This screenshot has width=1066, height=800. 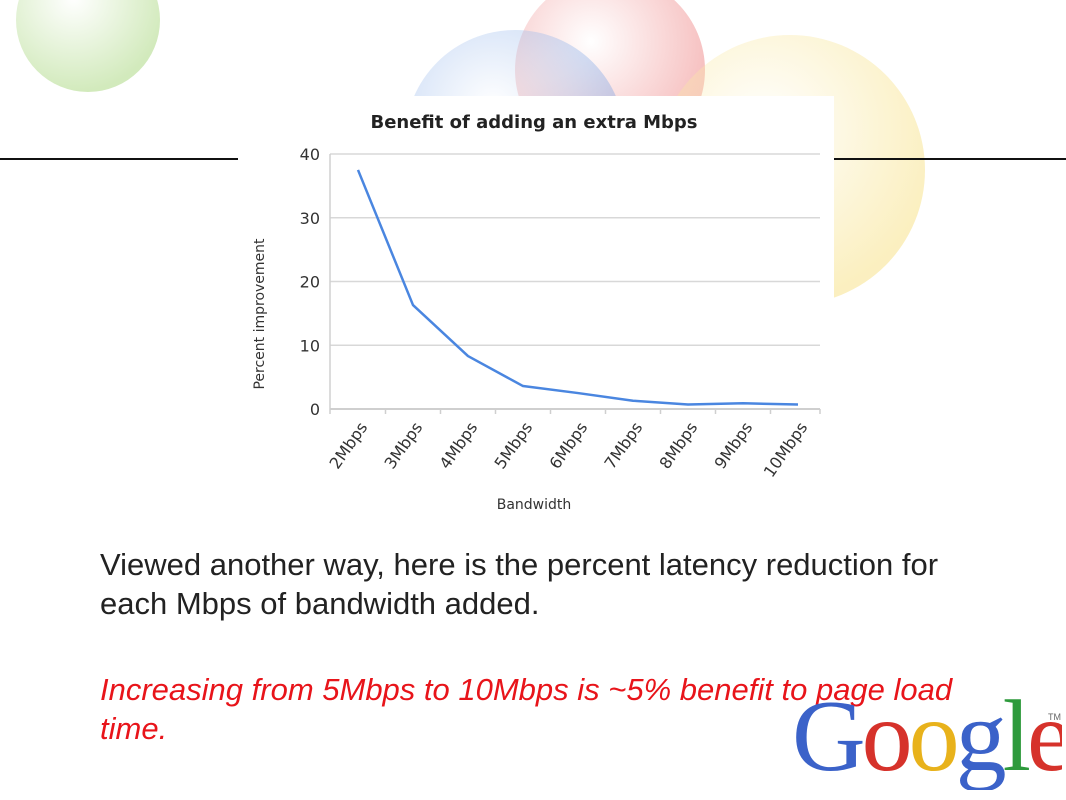 I want to click on logo-letter: G, so click(x=827, y=740).